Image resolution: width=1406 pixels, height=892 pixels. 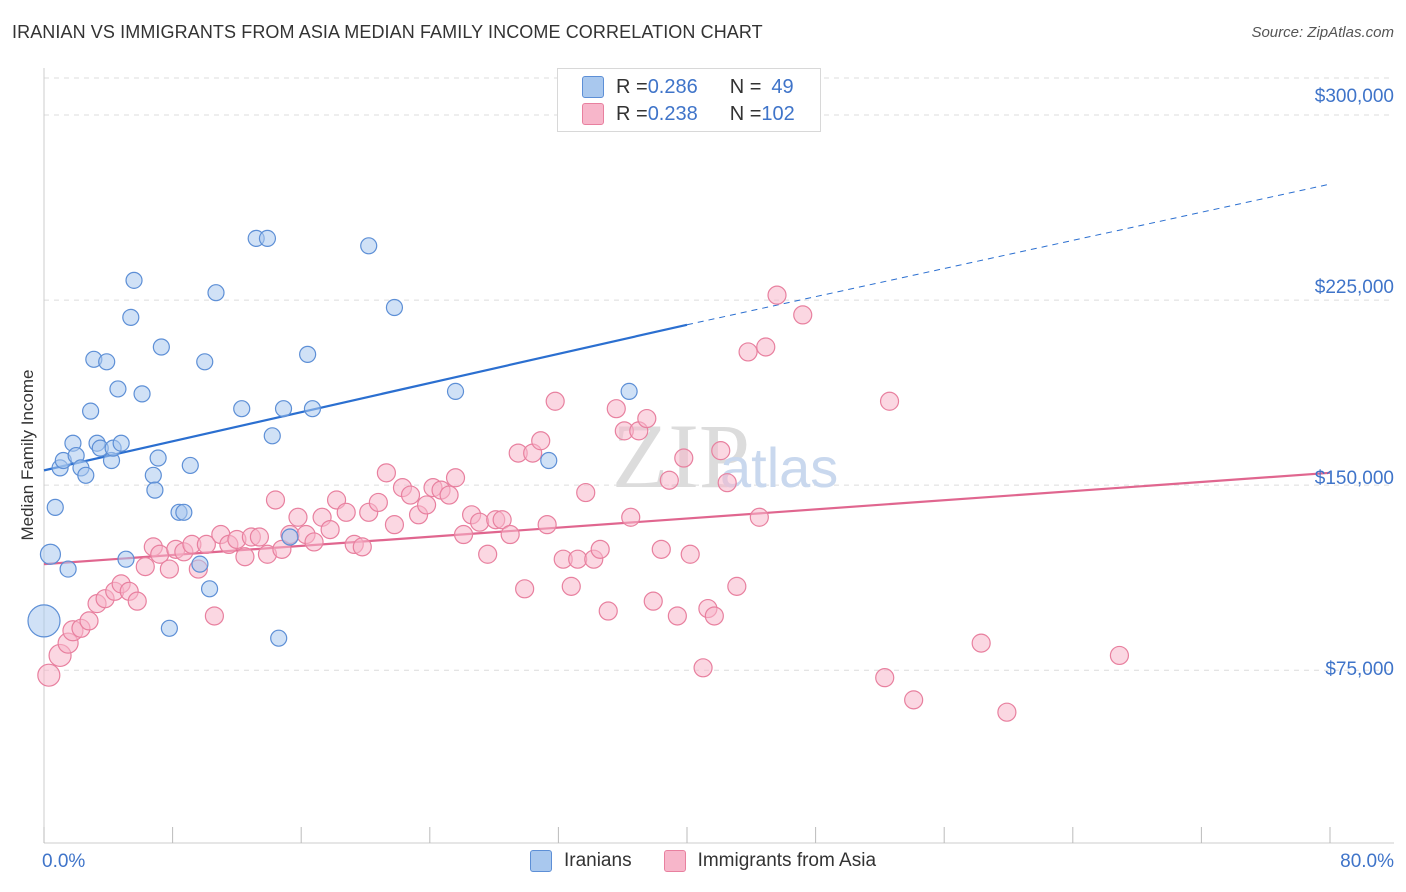 What do you see at coordinates (1367, 861) in the screenshot?
I see `x-tick-label-max: 80.0%` at bounding box center [1367, 861].